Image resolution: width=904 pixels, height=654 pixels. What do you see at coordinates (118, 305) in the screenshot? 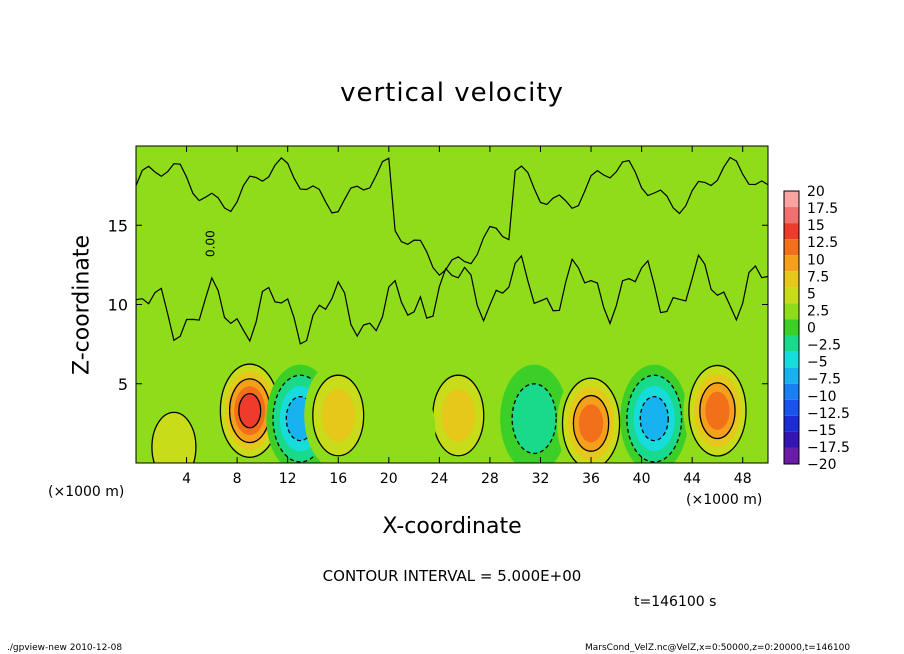
I see `y-tick-label: 10` at bounding box center [118, 305].